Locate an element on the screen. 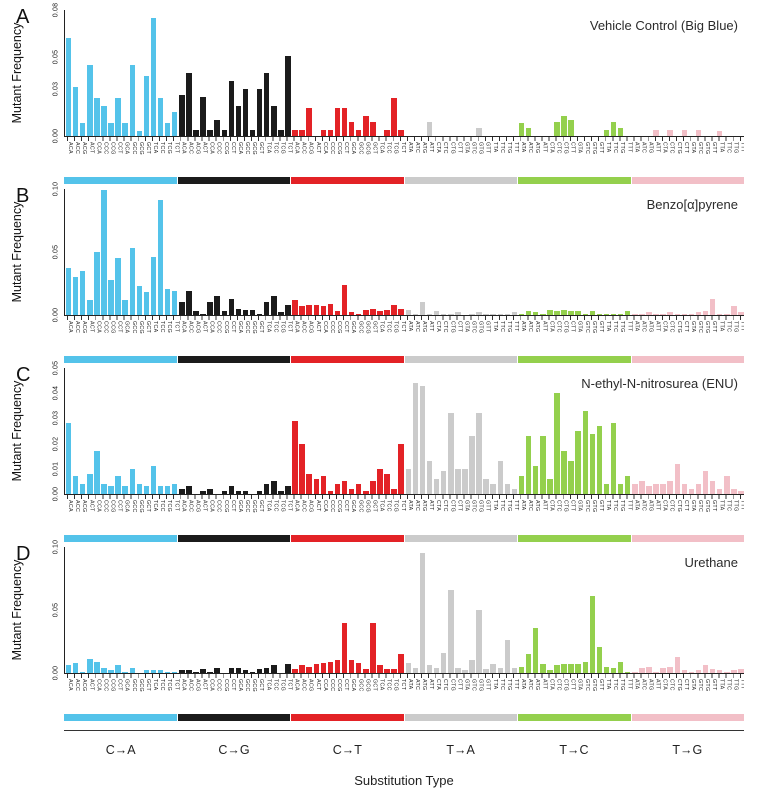 The width and height of the screenshot is (771, 812). x-tick-label: TTG is located at coordinates (735, 506).